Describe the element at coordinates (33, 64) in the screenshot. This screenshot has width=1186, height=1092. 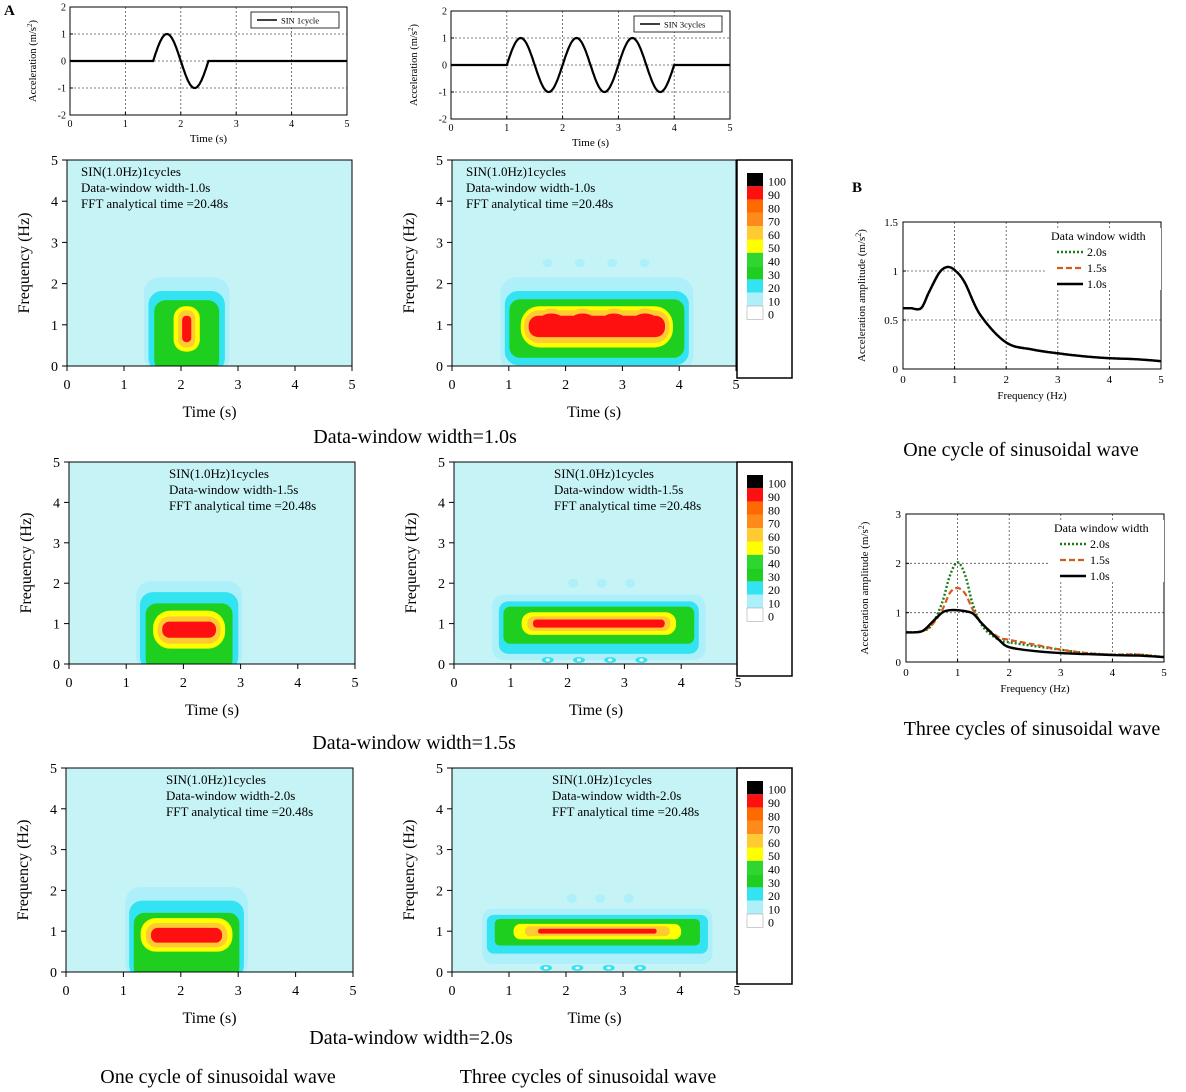
I see `y-axis-label-main: Acceleration (m/s` at that location.